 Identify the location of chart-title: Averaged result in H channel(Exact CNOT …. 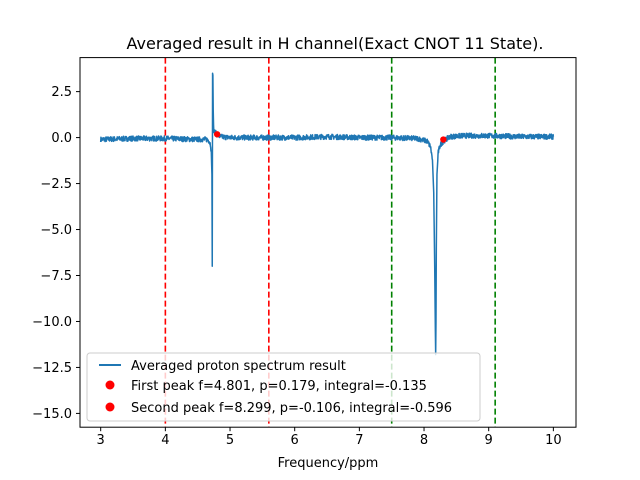
(335, 43).